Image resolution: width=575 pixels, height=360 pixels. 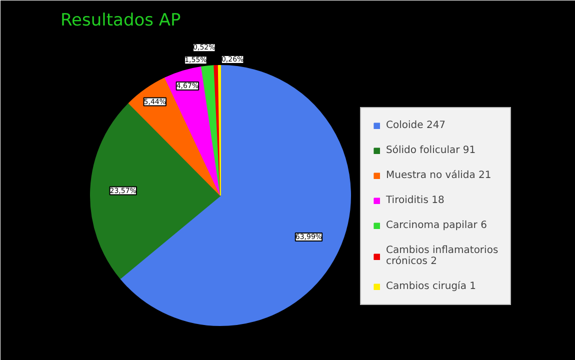 I want to click on legend-label: Sólido folicular 91, so click(x=431, y=150).